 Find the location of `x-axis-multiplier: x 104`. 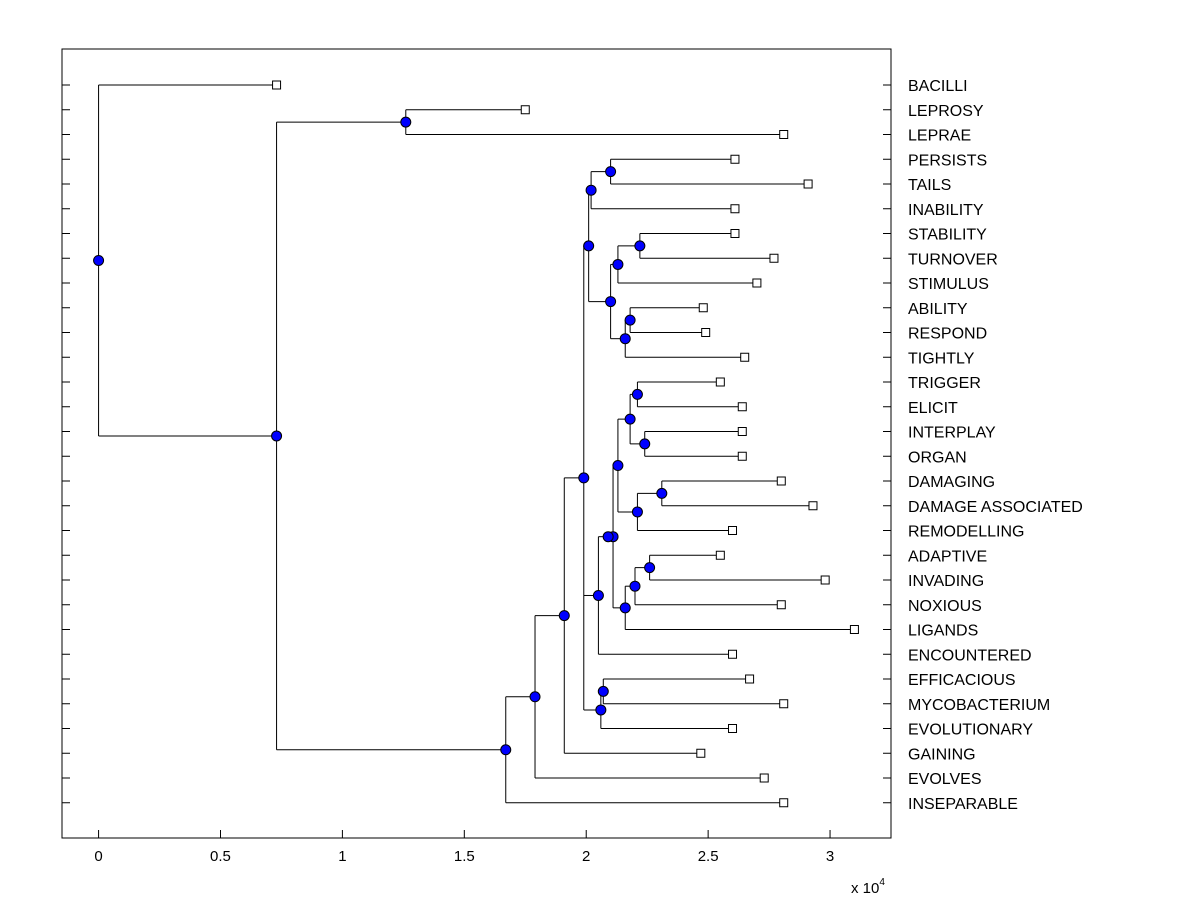

x-axis-multiplier: x 104 is located at coordinates (868, 887).